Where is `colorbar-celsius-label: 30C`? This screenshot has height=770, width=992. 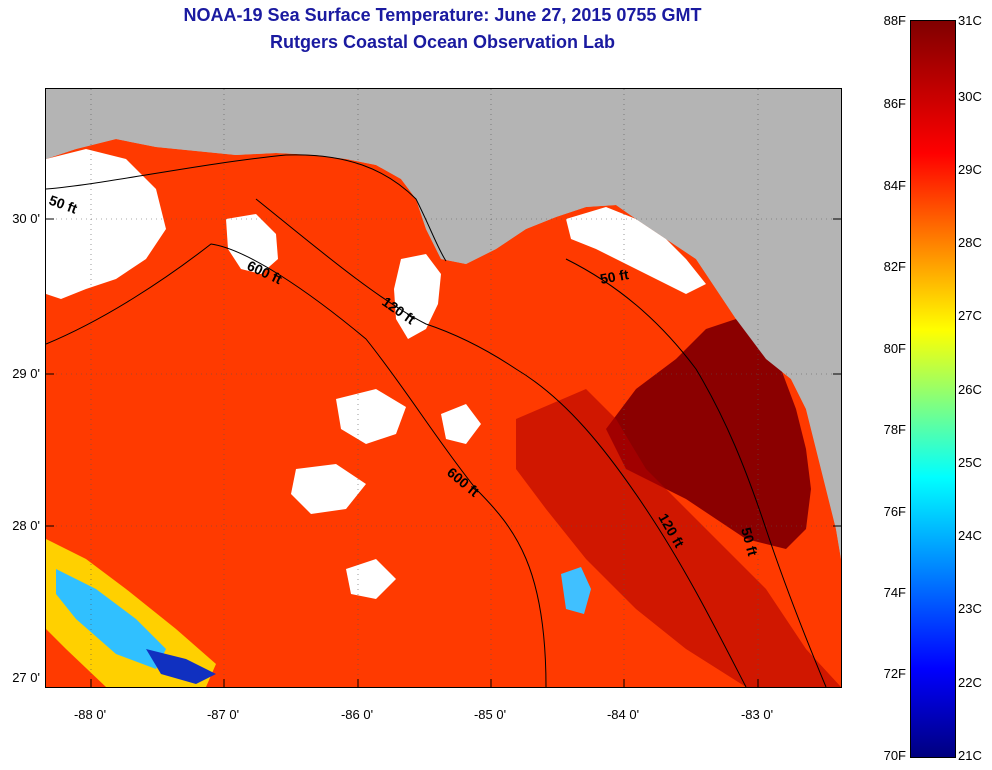 colorbar-celsius-label: 30C is located at coordinates (970, 96).